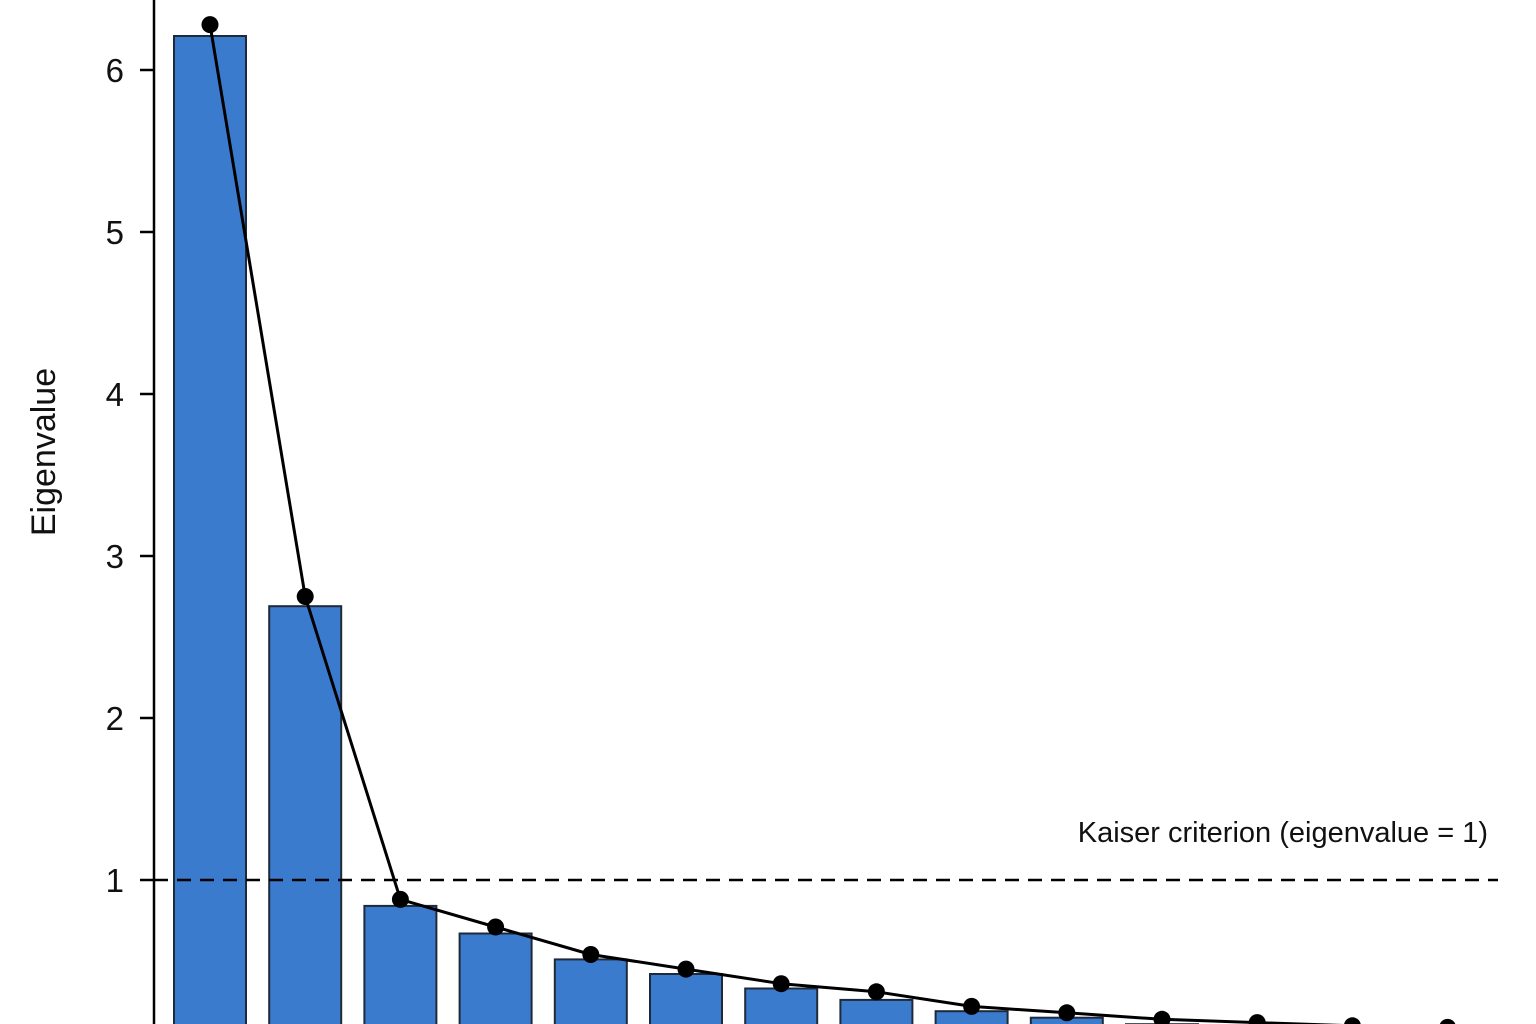  What do you see at coordinates (115, 394) in the screenshot?
I see `y-tick-label-4: 4` at bounding box center [115, 394].